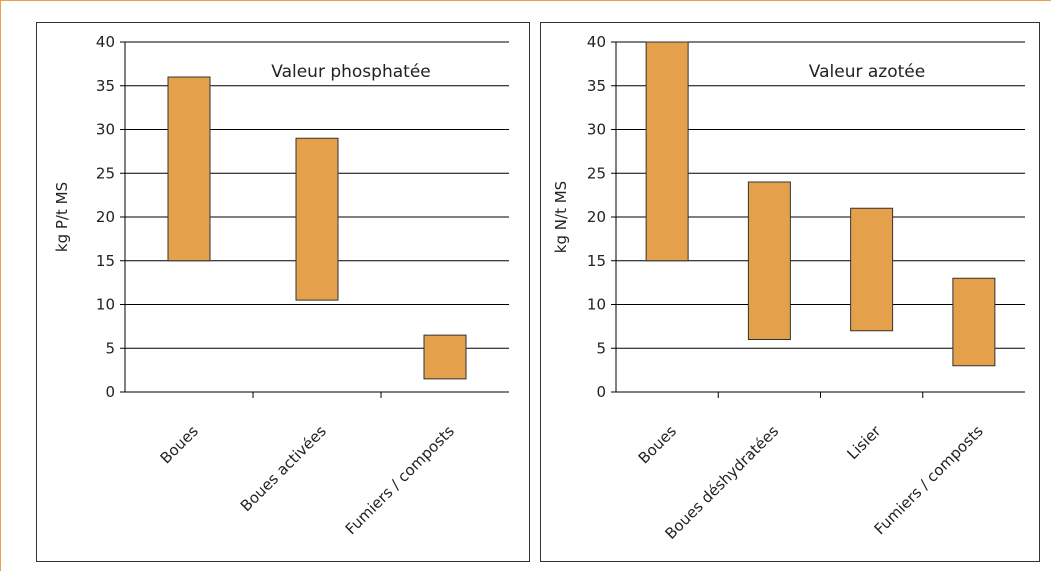 The width and height of the screenshot is (1051, 571). What do you see at coordinates (657, 444) in the screenshot?
I see `nitrogen-x-category-label: Boues` at bounding box center [657, 444].